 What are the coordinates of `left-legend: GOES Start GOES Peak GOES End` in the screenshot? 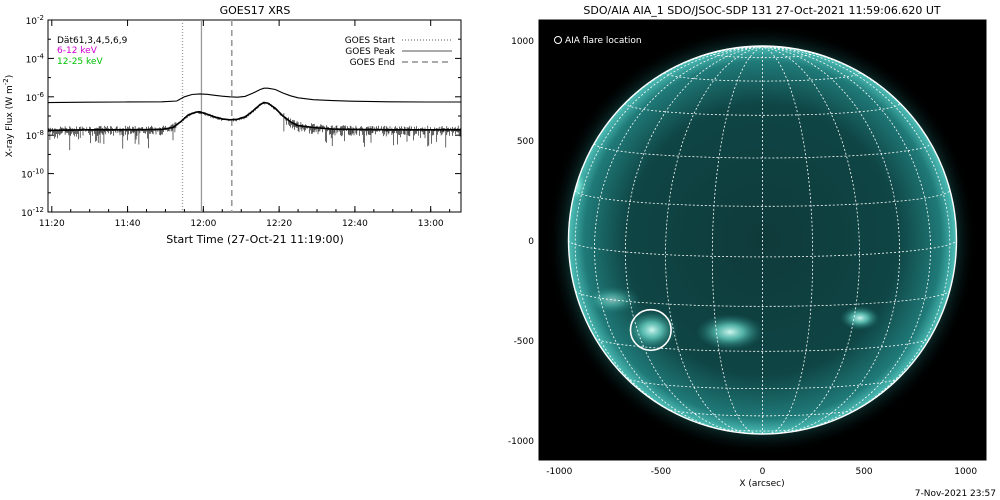 It's located at (398, 52).